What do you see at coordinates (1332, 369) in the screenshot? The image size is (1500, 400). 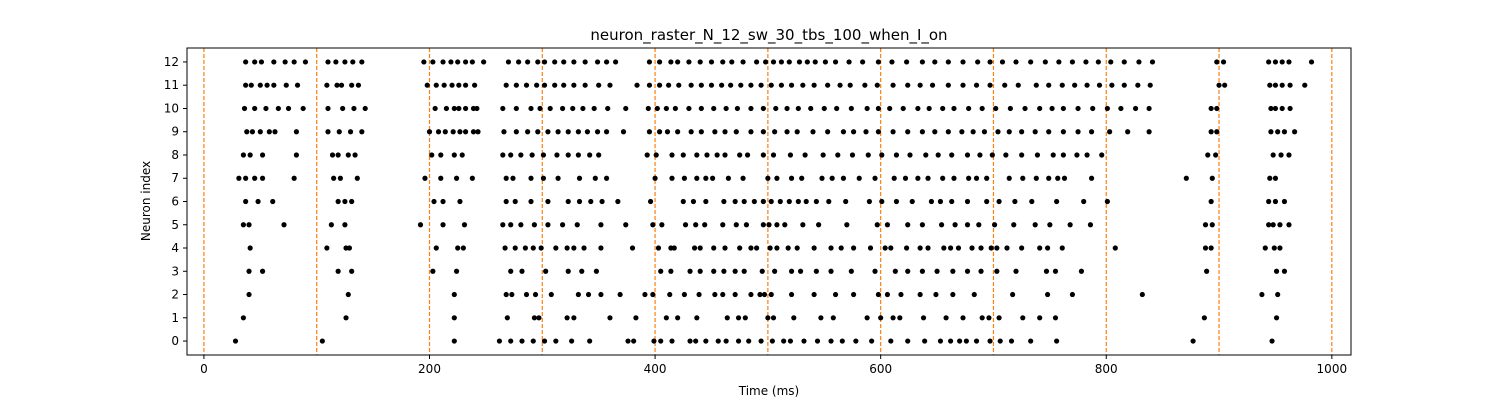 I see `x-tick-label: 1000` at bounding box center [1332, 369].